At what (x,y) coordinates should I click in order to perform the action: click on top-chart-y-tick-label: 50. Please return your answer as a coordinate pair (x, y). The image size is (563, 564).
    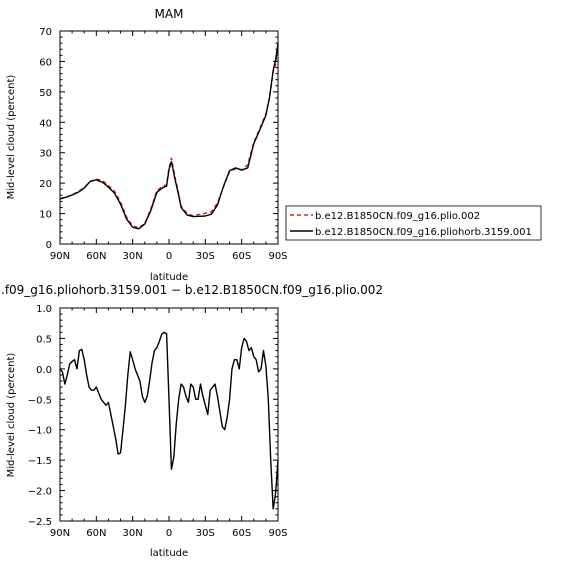
    Looking at the image, I should click on (45, 93).